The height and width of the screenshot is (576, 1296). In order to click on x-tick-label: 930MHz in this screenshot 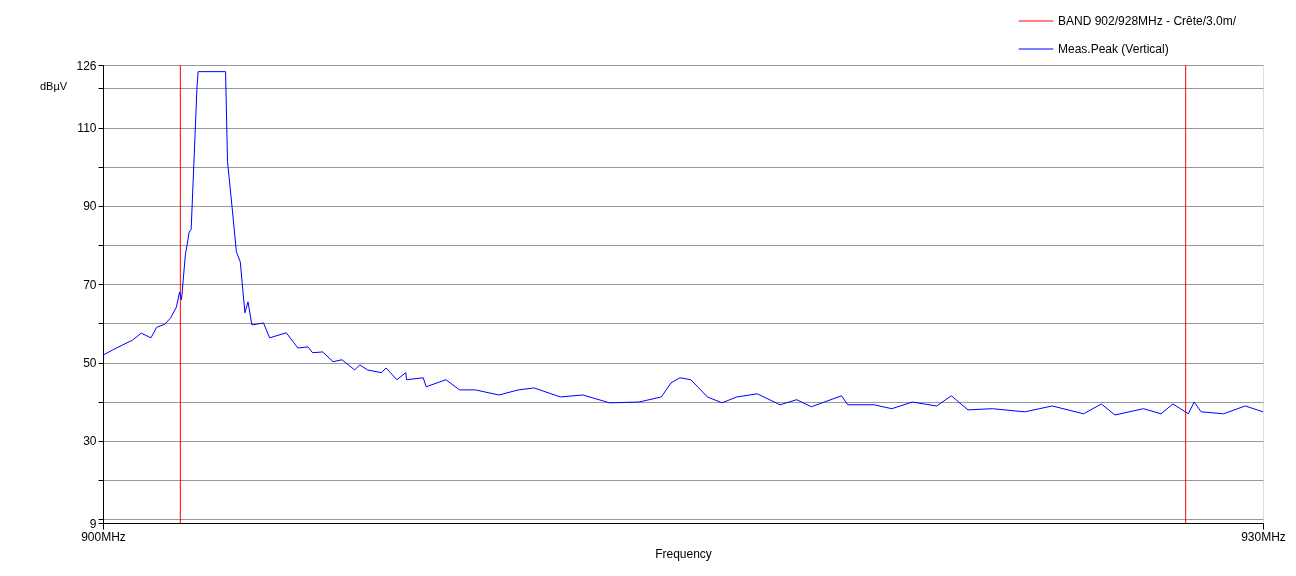, I will do `click(1263, 536)`.